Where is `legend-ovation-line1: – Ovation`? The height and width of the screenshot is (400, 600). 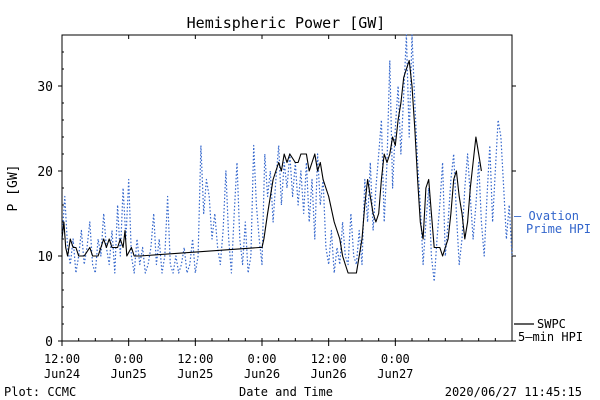
legend-ovation-line1: – Ovation is located at coordinates (546, 216).